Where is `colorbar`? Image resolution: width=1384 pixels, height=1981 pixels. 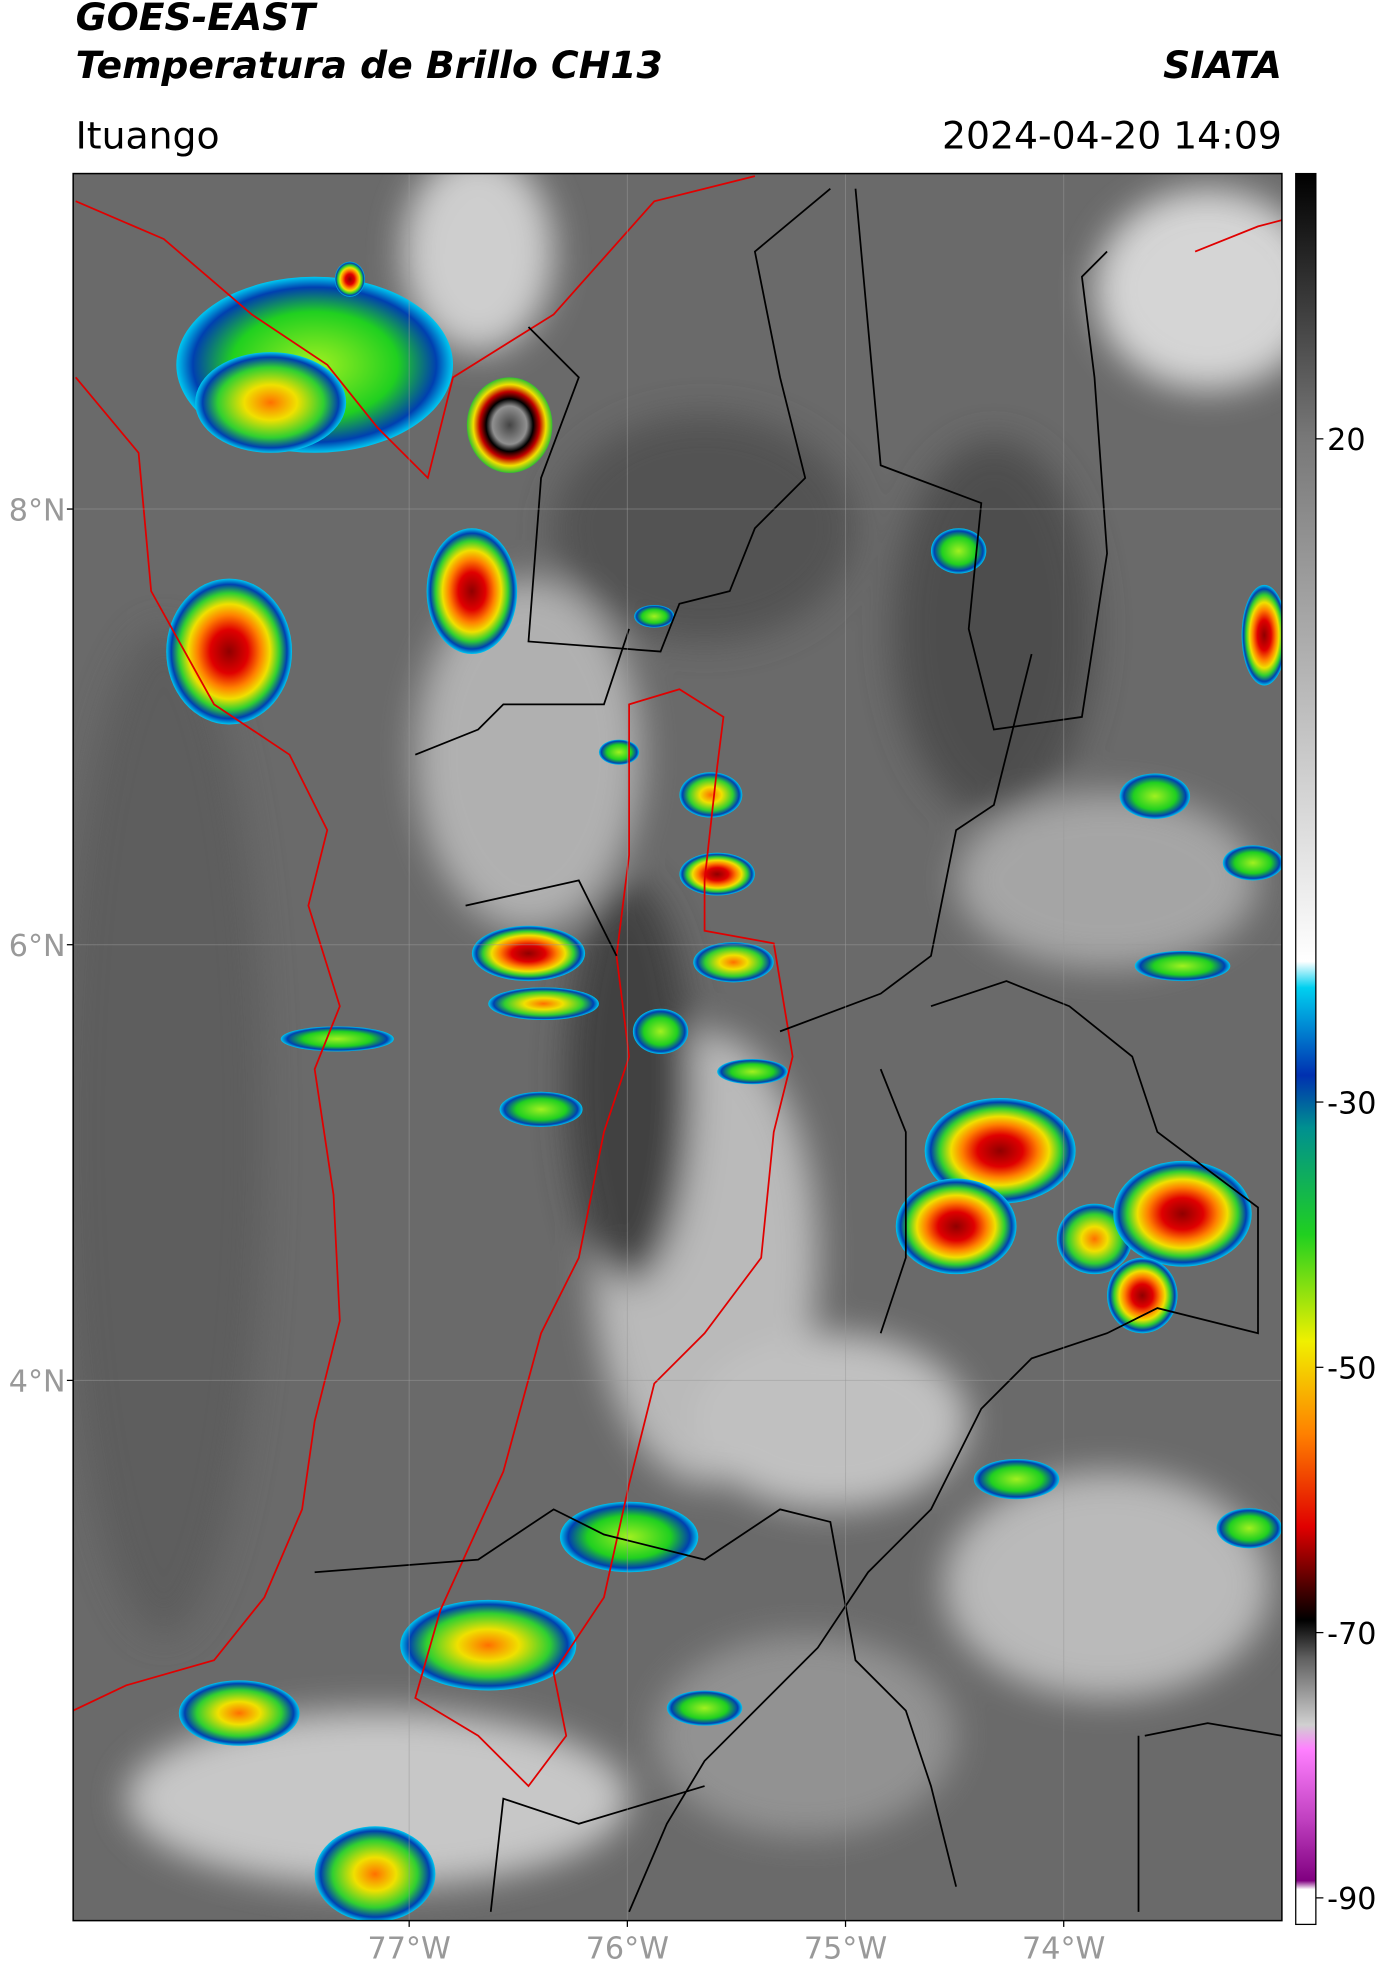 colorbar is located at coordinates (1306, 1049).